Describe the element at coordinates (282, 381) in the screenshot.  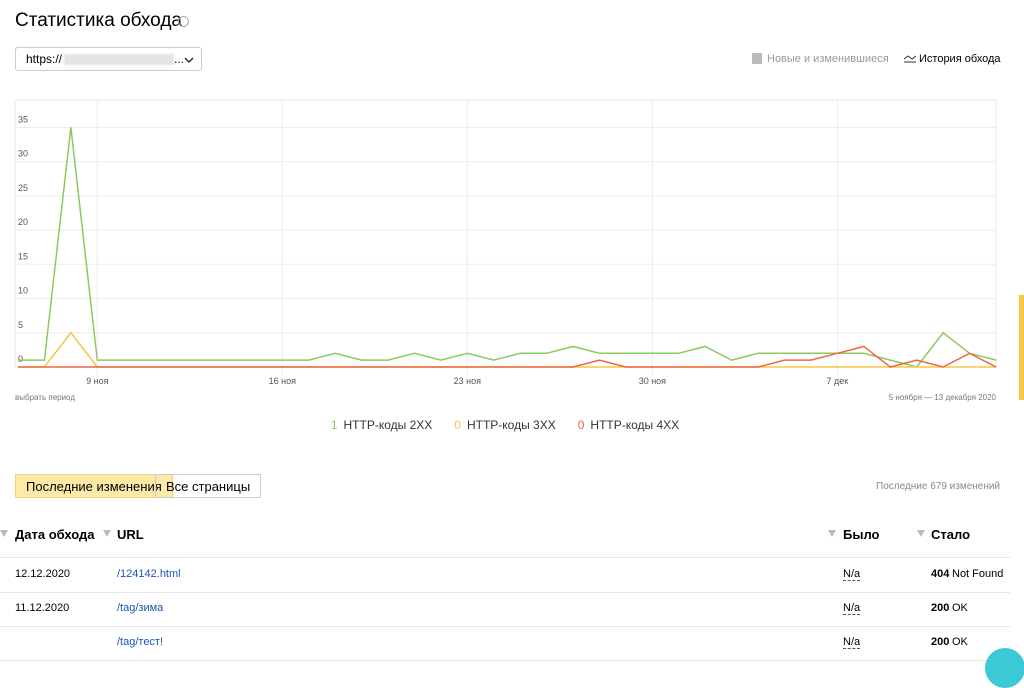
I see `x-tick-label: 16 ноя` at that location.